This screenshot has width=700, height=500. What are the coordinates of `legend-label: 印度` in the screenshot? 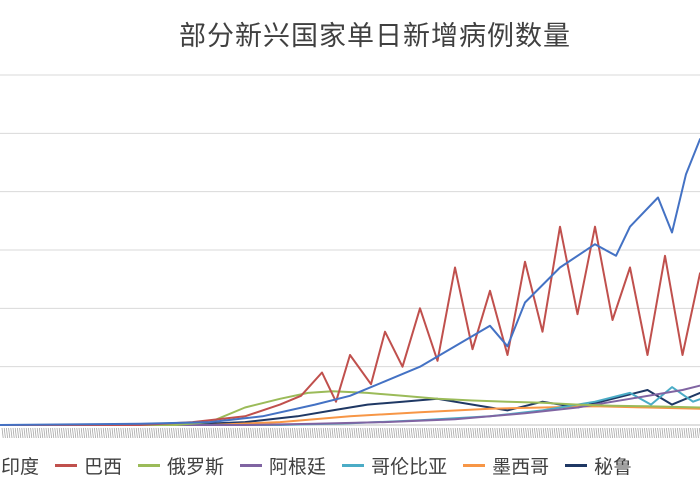 It's located at (20, 467).